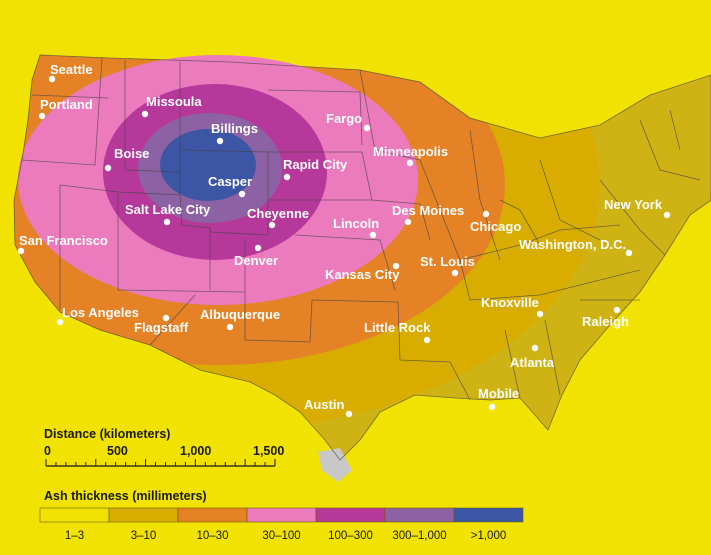 The height and width of the screenshot is (555, 711). What do you see at coordinates (168, 214) in the screenshot?
I see `city-salt-lake-city: Salt Lake City` at bounding box center [168, 214].